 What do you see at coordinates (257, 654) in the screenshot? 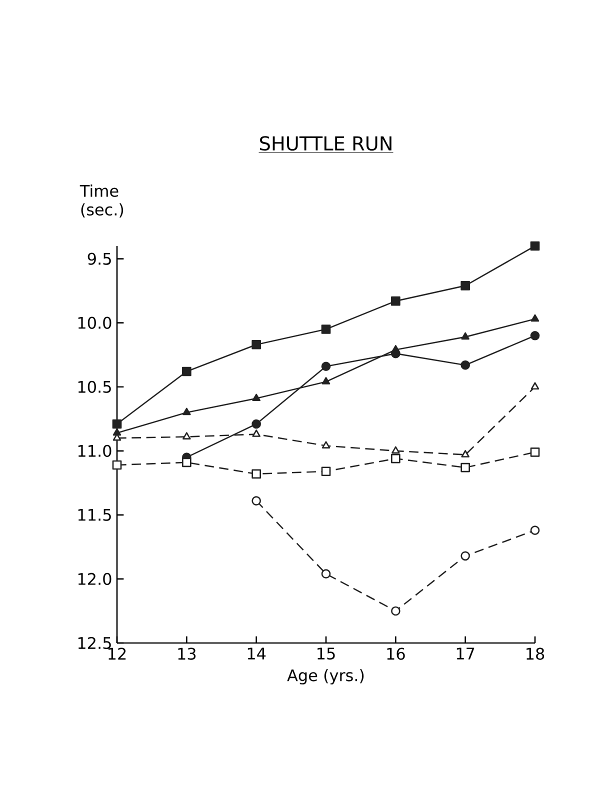
I see `x-tick-label: 14` at bounding box center [257, 654].